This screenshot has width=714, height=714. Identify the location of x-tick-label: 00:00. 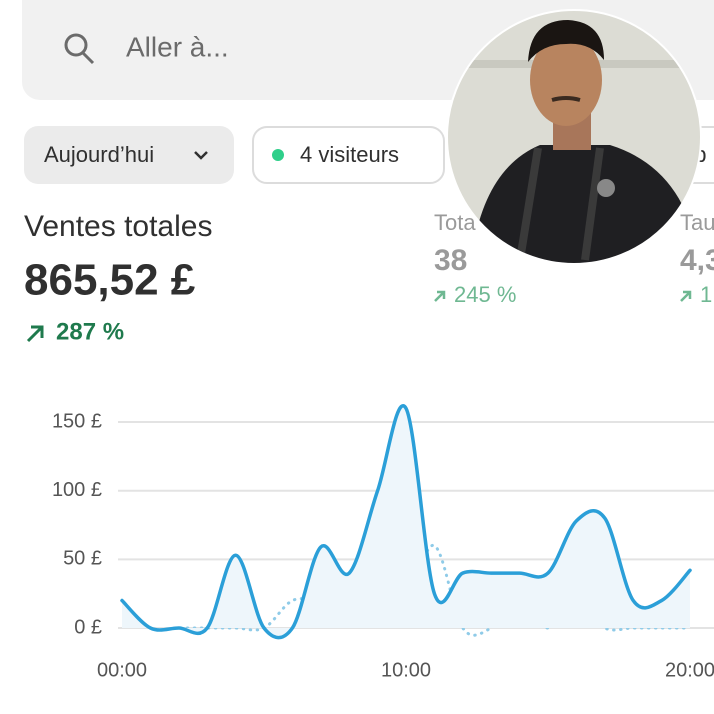
(122, 670).